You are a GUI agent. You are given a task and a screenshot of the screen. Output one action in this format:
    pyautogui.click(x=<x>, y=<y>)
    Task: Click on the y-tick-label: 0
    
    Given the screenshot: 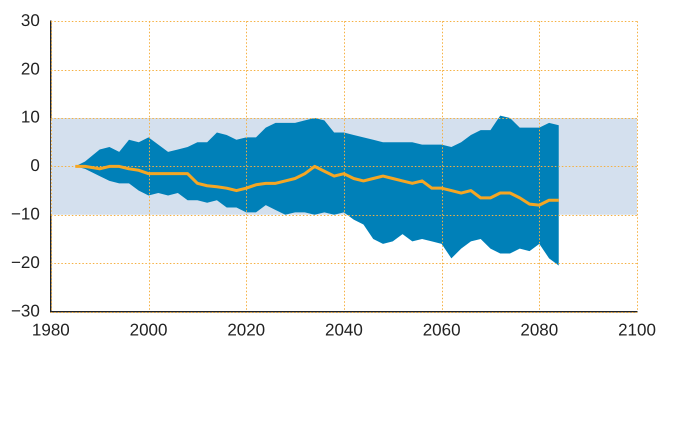 What is the action you would take?
    pyautogui.click(x=35, y=166)
    